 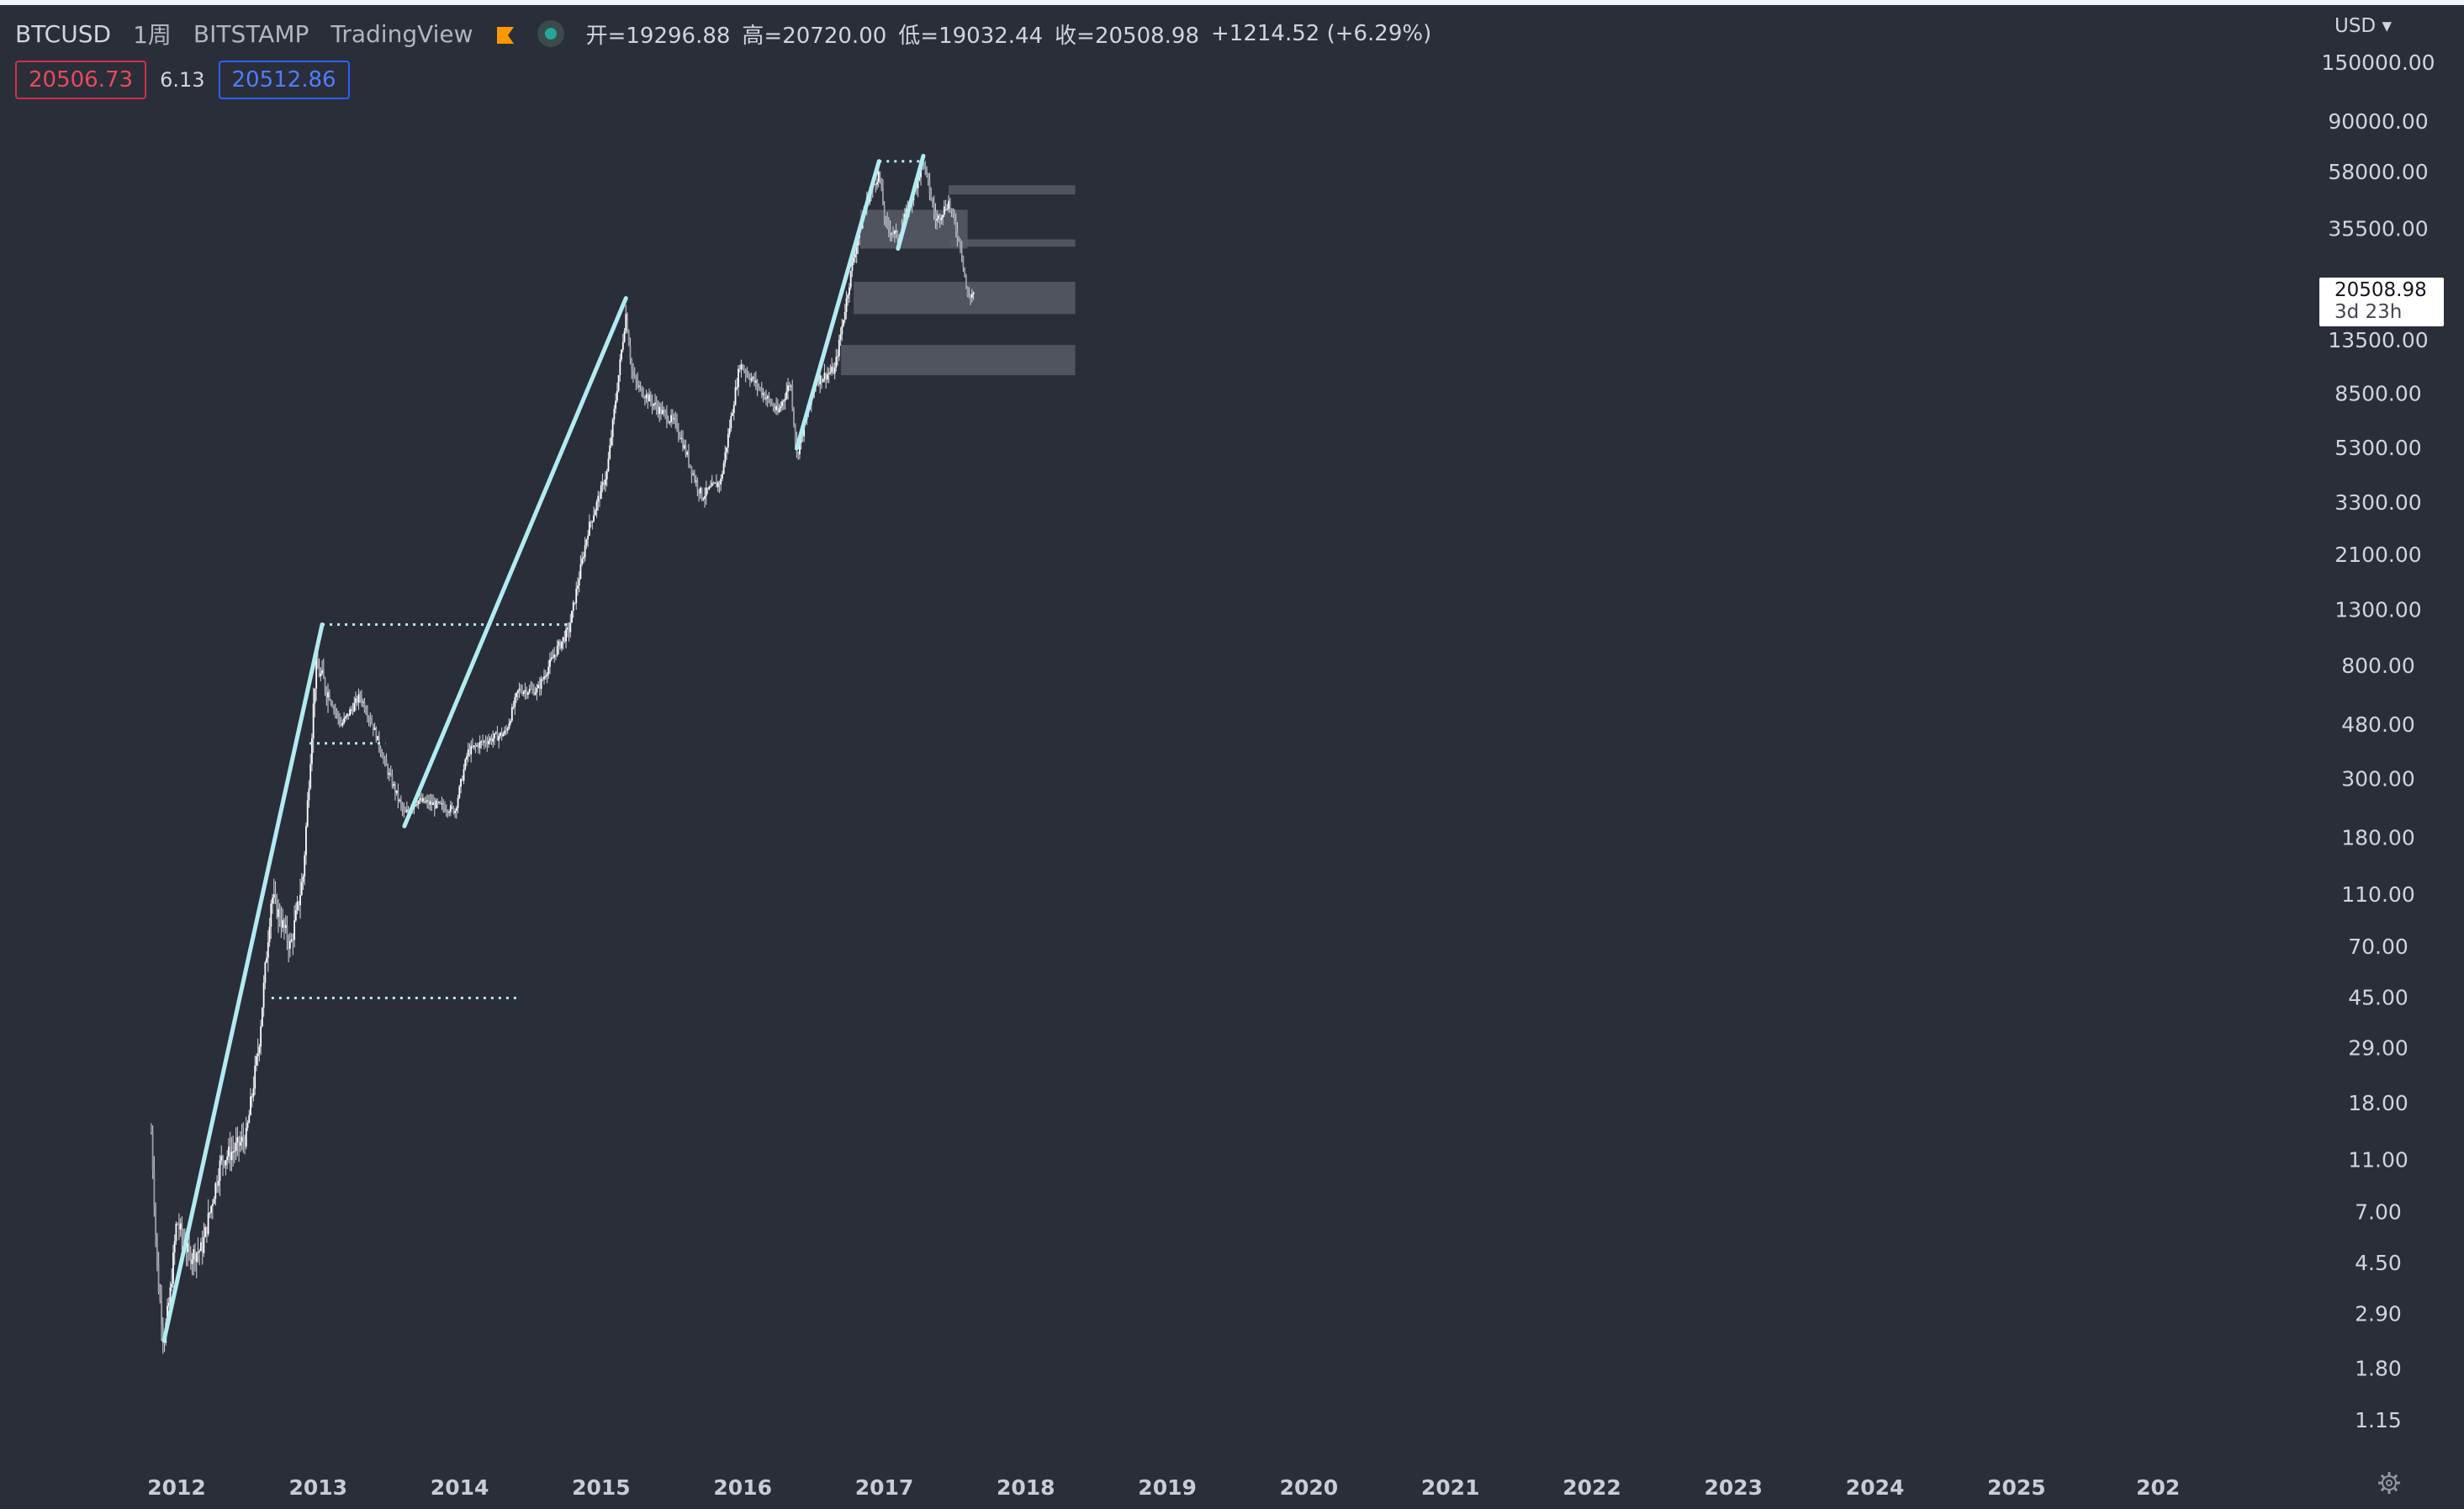 I want to click on interval-label: 1周, so click(x=152, y=35).